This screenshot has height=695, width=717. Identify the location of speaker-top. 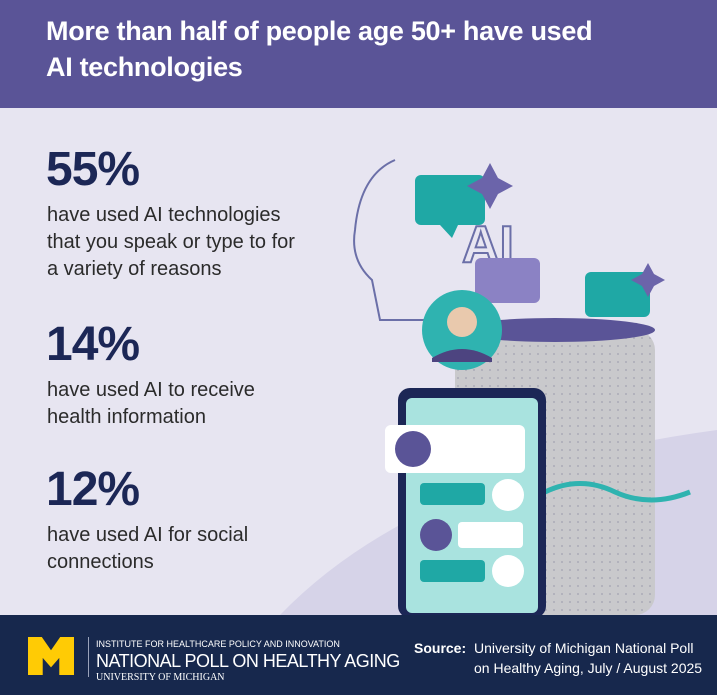
(555, 330).